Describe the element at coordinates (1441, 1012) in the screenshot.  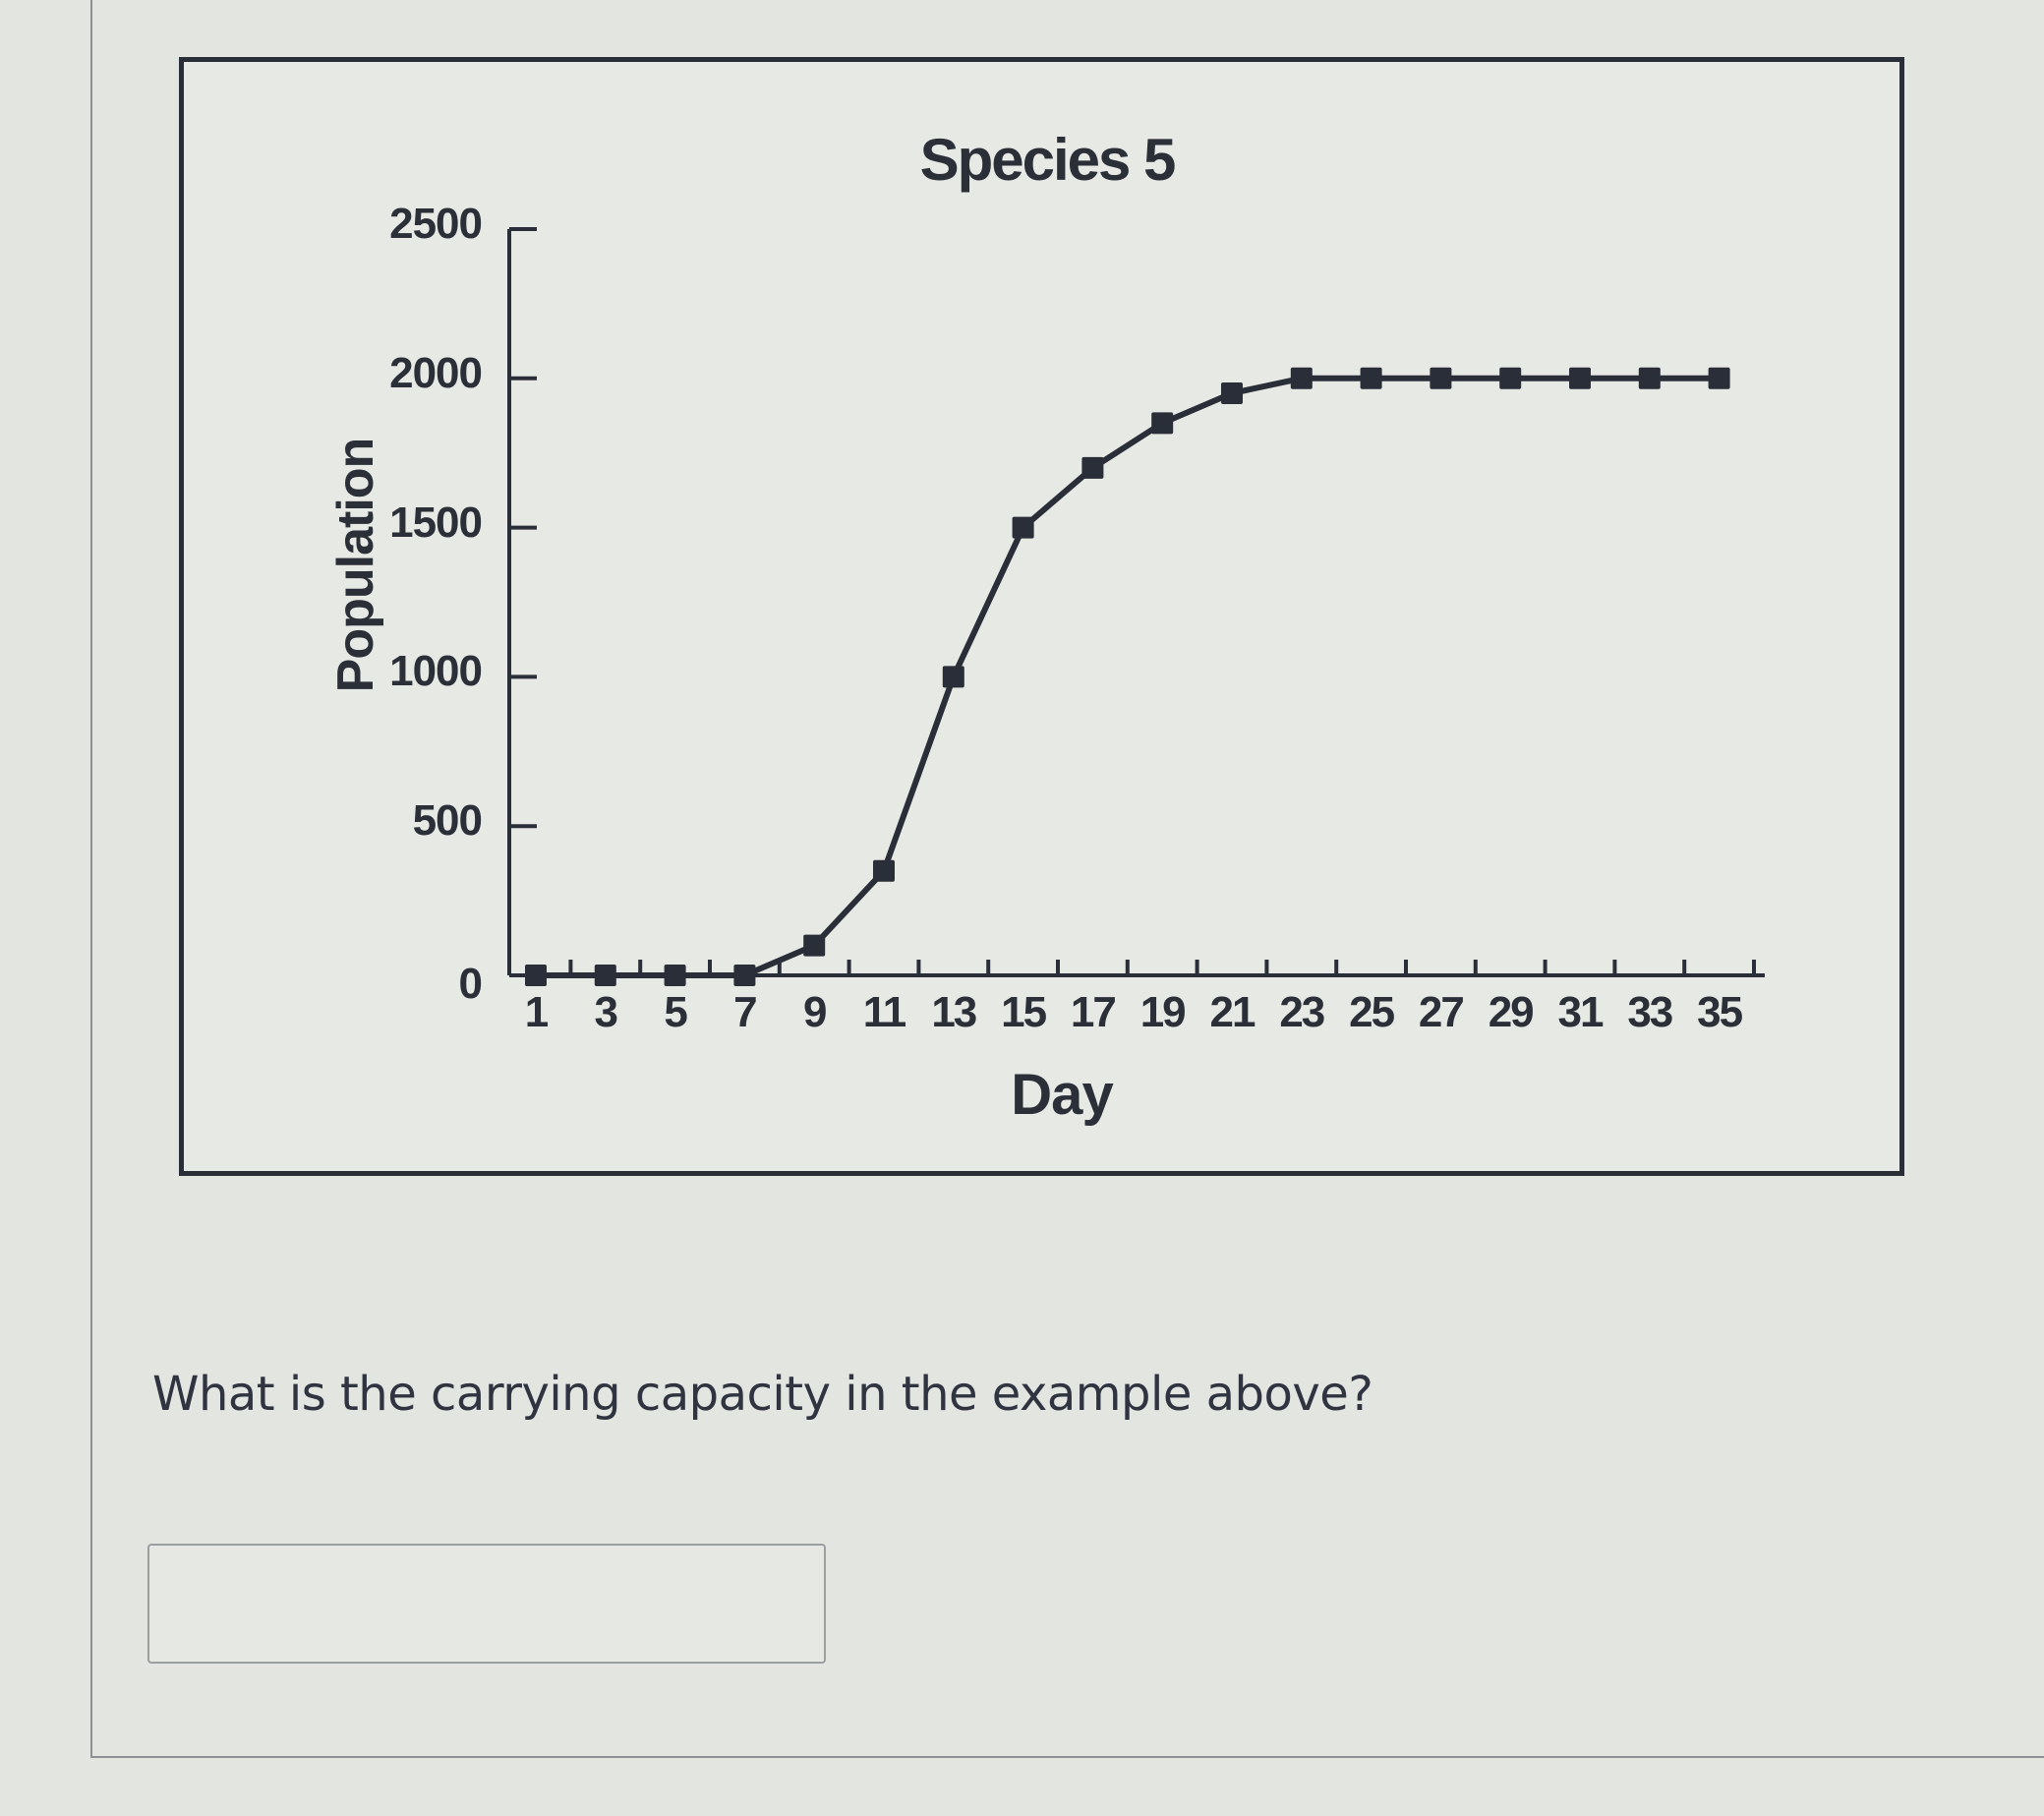
I see `x-tick-label: 27` at that location.